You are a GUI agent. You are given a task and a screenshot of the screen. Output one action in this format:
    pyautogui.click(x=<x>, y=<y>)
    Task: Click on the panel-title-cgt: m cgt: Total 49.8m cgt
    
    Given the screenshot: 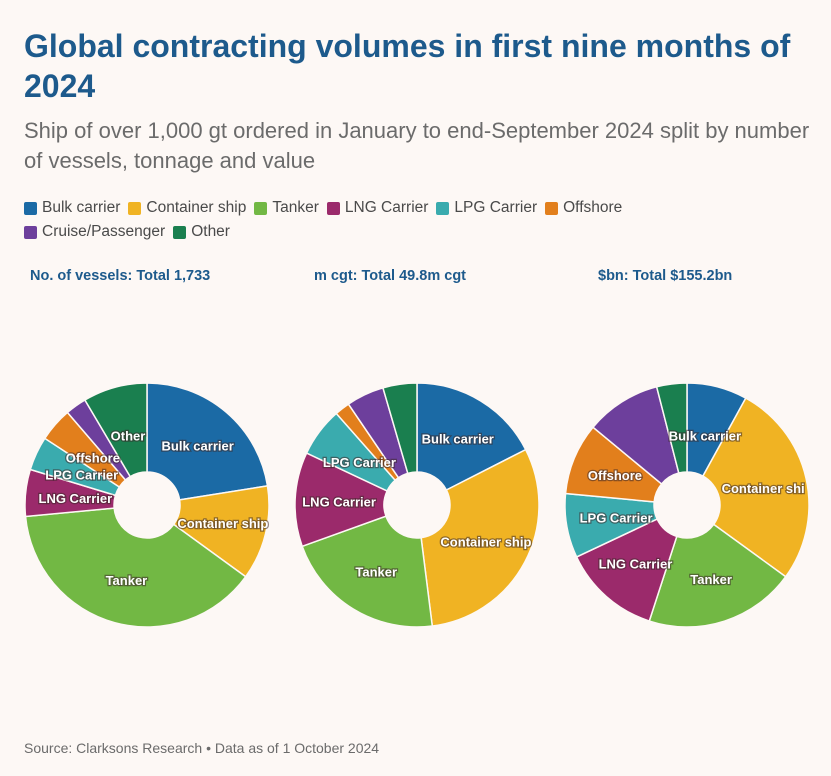 What is the action you would take?
    pyautogui.click(x=390, y=276)
    